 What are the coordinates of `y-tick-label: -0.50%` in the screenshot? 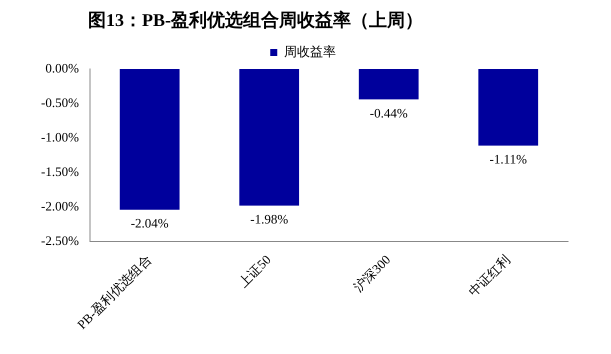 It's located at (60, 102).